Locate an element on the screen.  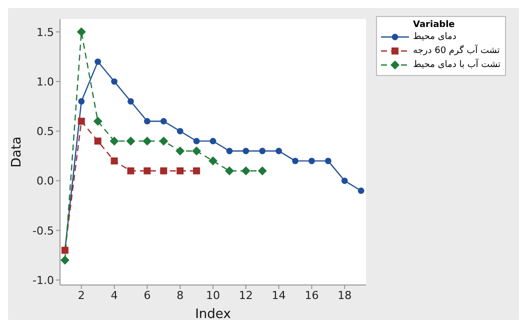
x-tick-label: 18 is located at coordinates (345, 295).